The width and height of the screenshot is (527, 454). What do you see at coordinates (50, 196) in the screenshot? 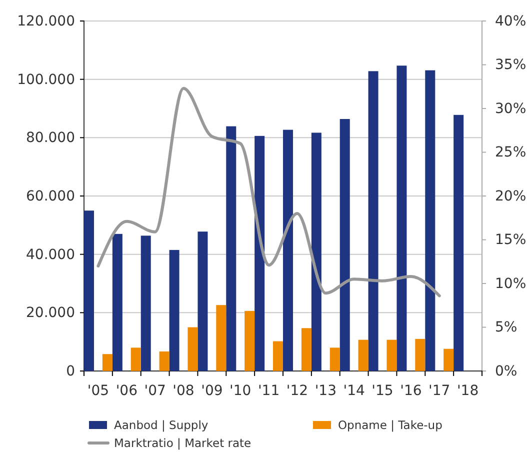
I see `y-tick-label: 60.000` at bounding box center [50, 196].